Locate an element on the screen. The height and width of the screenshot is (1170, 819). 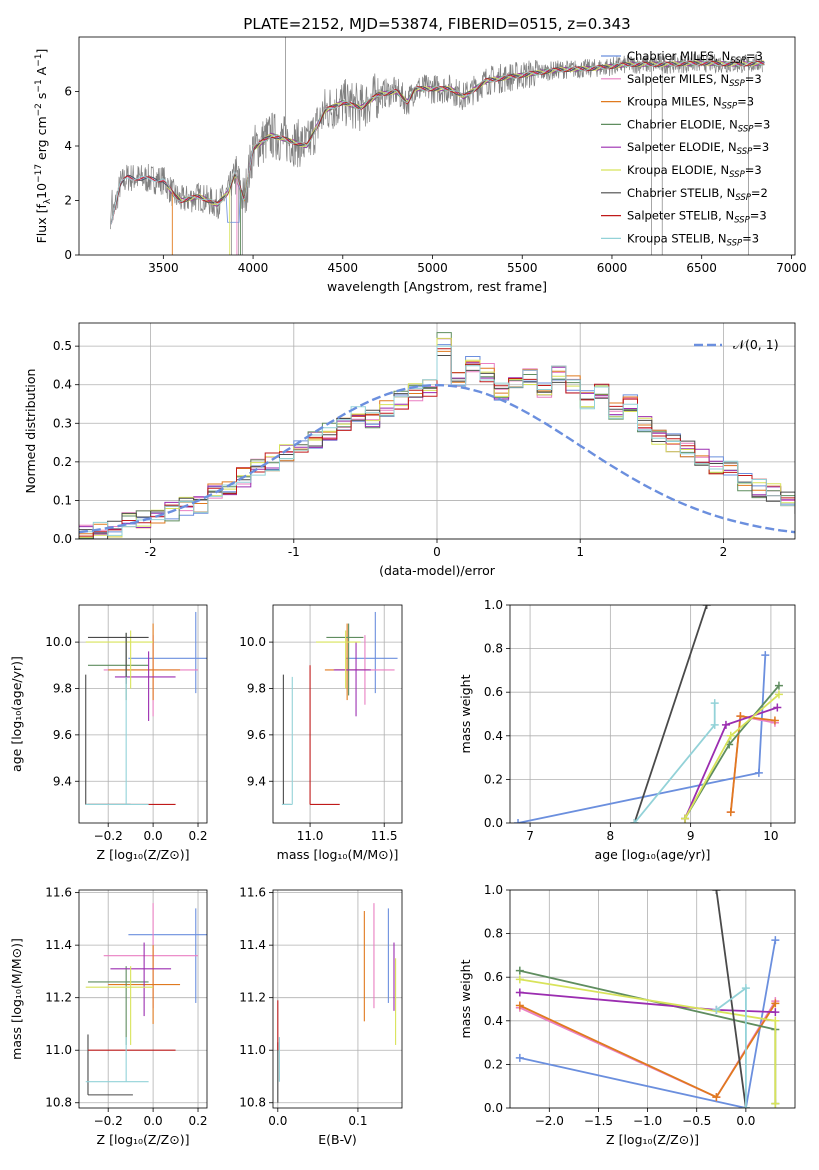
x-tick-label: 0 is located at coordinates (437, 552).